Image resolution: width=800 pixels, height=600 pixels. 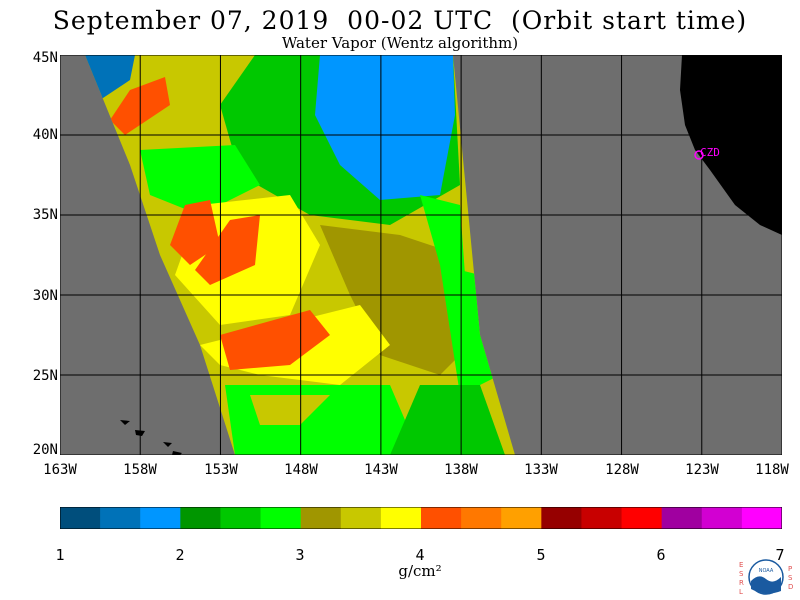 What do you see at coordinates (661, 555) in the screenshot?
I see `colorbar-tick-6: 6` at bounding box center [661, 555].